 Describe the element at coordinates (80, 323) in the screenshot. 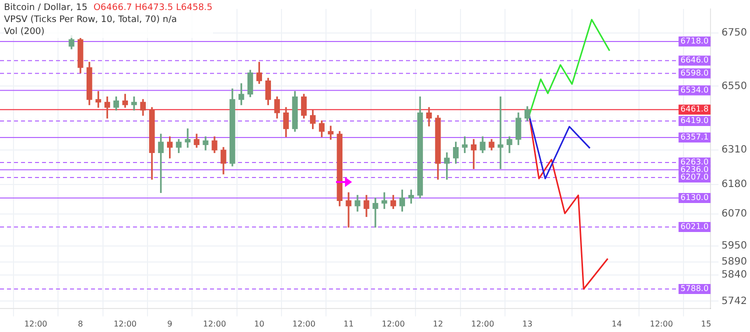

I see `x-tick-label: 8` at that location.